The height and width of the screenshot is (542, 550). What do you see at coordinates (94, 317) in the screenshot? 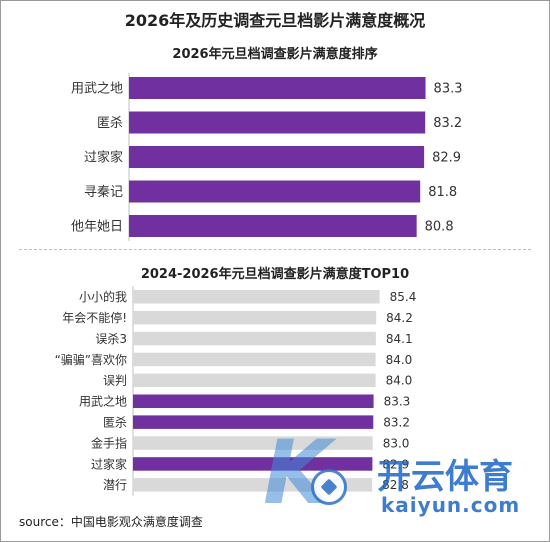
I see `chart2-category-label: 年会不能停!` at bounding box center [94, 317].